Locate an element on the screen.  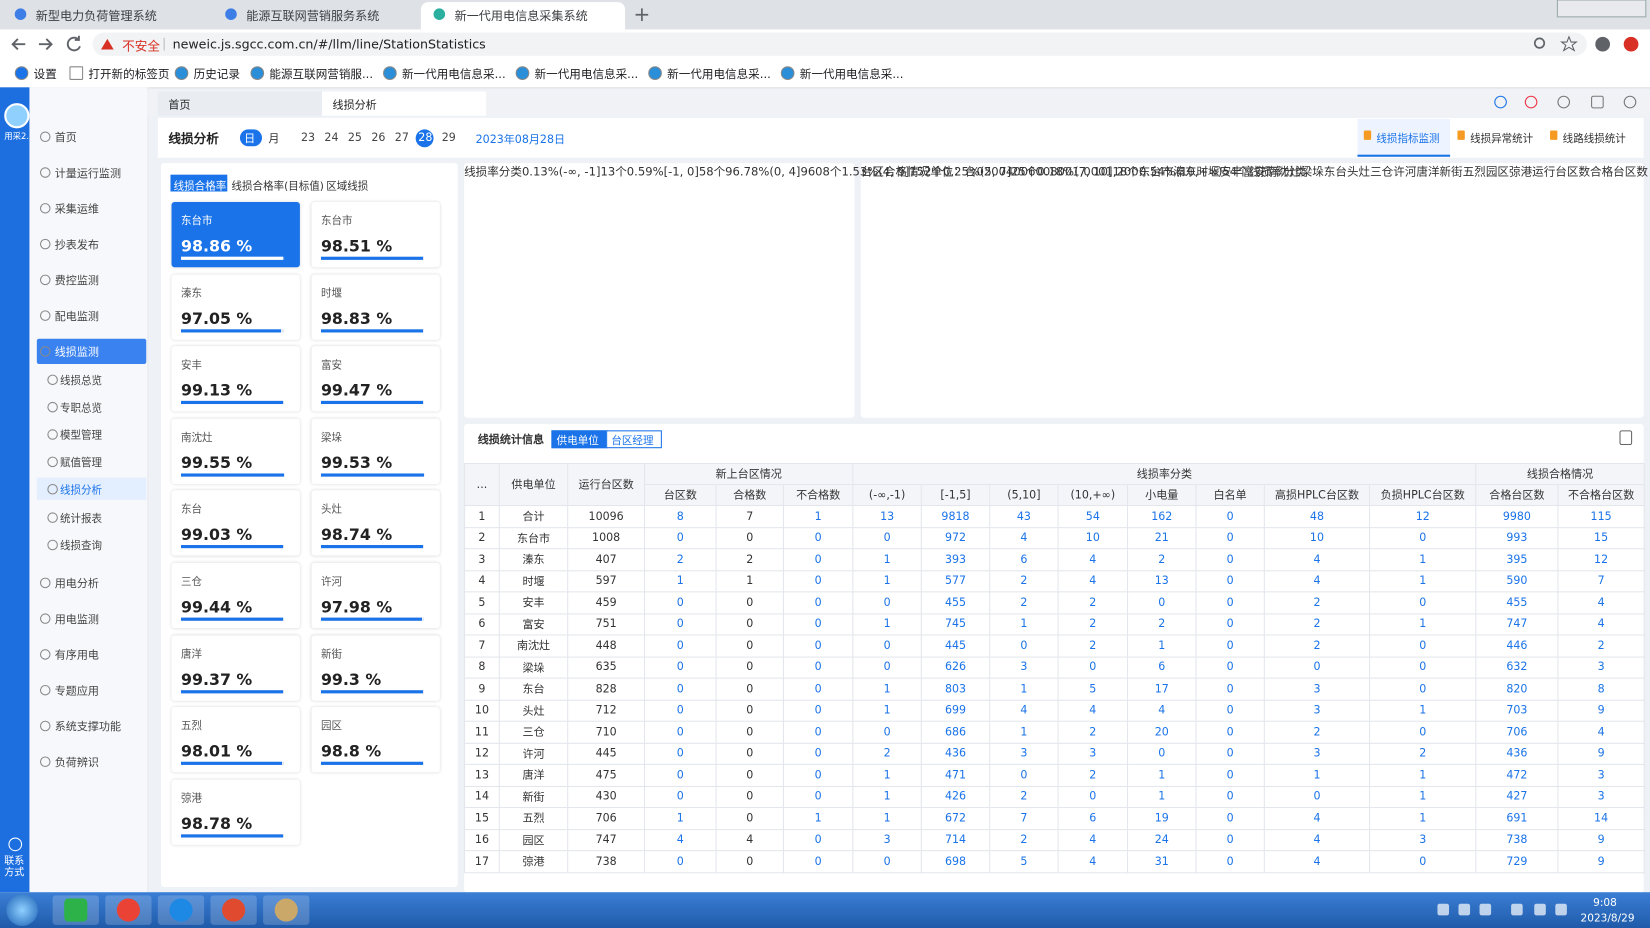
card-value: 99.03 % is located at coordinates (216, 534).